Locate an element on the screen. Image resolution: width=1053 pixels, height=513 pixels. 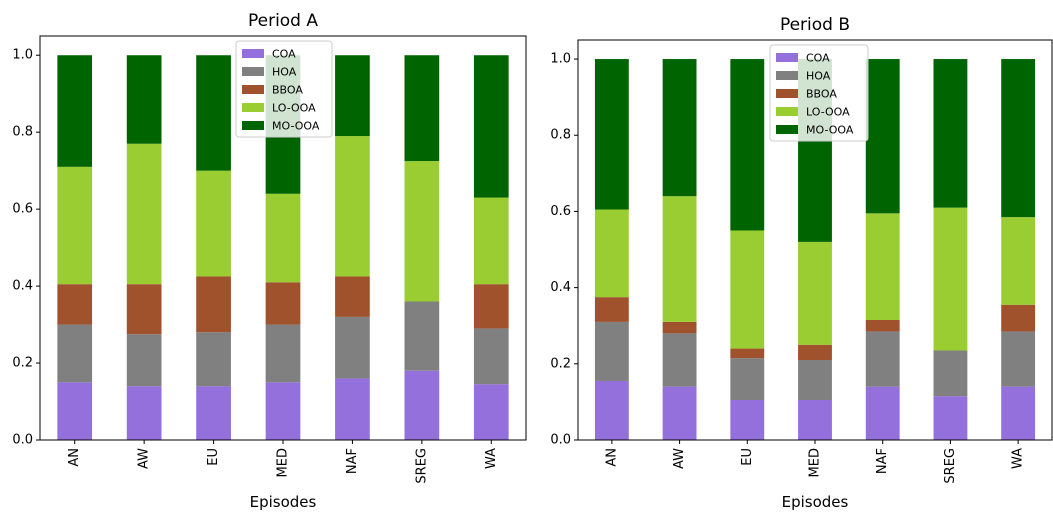
y-tick-label: 0.6 is located at coordinates (22, 209).